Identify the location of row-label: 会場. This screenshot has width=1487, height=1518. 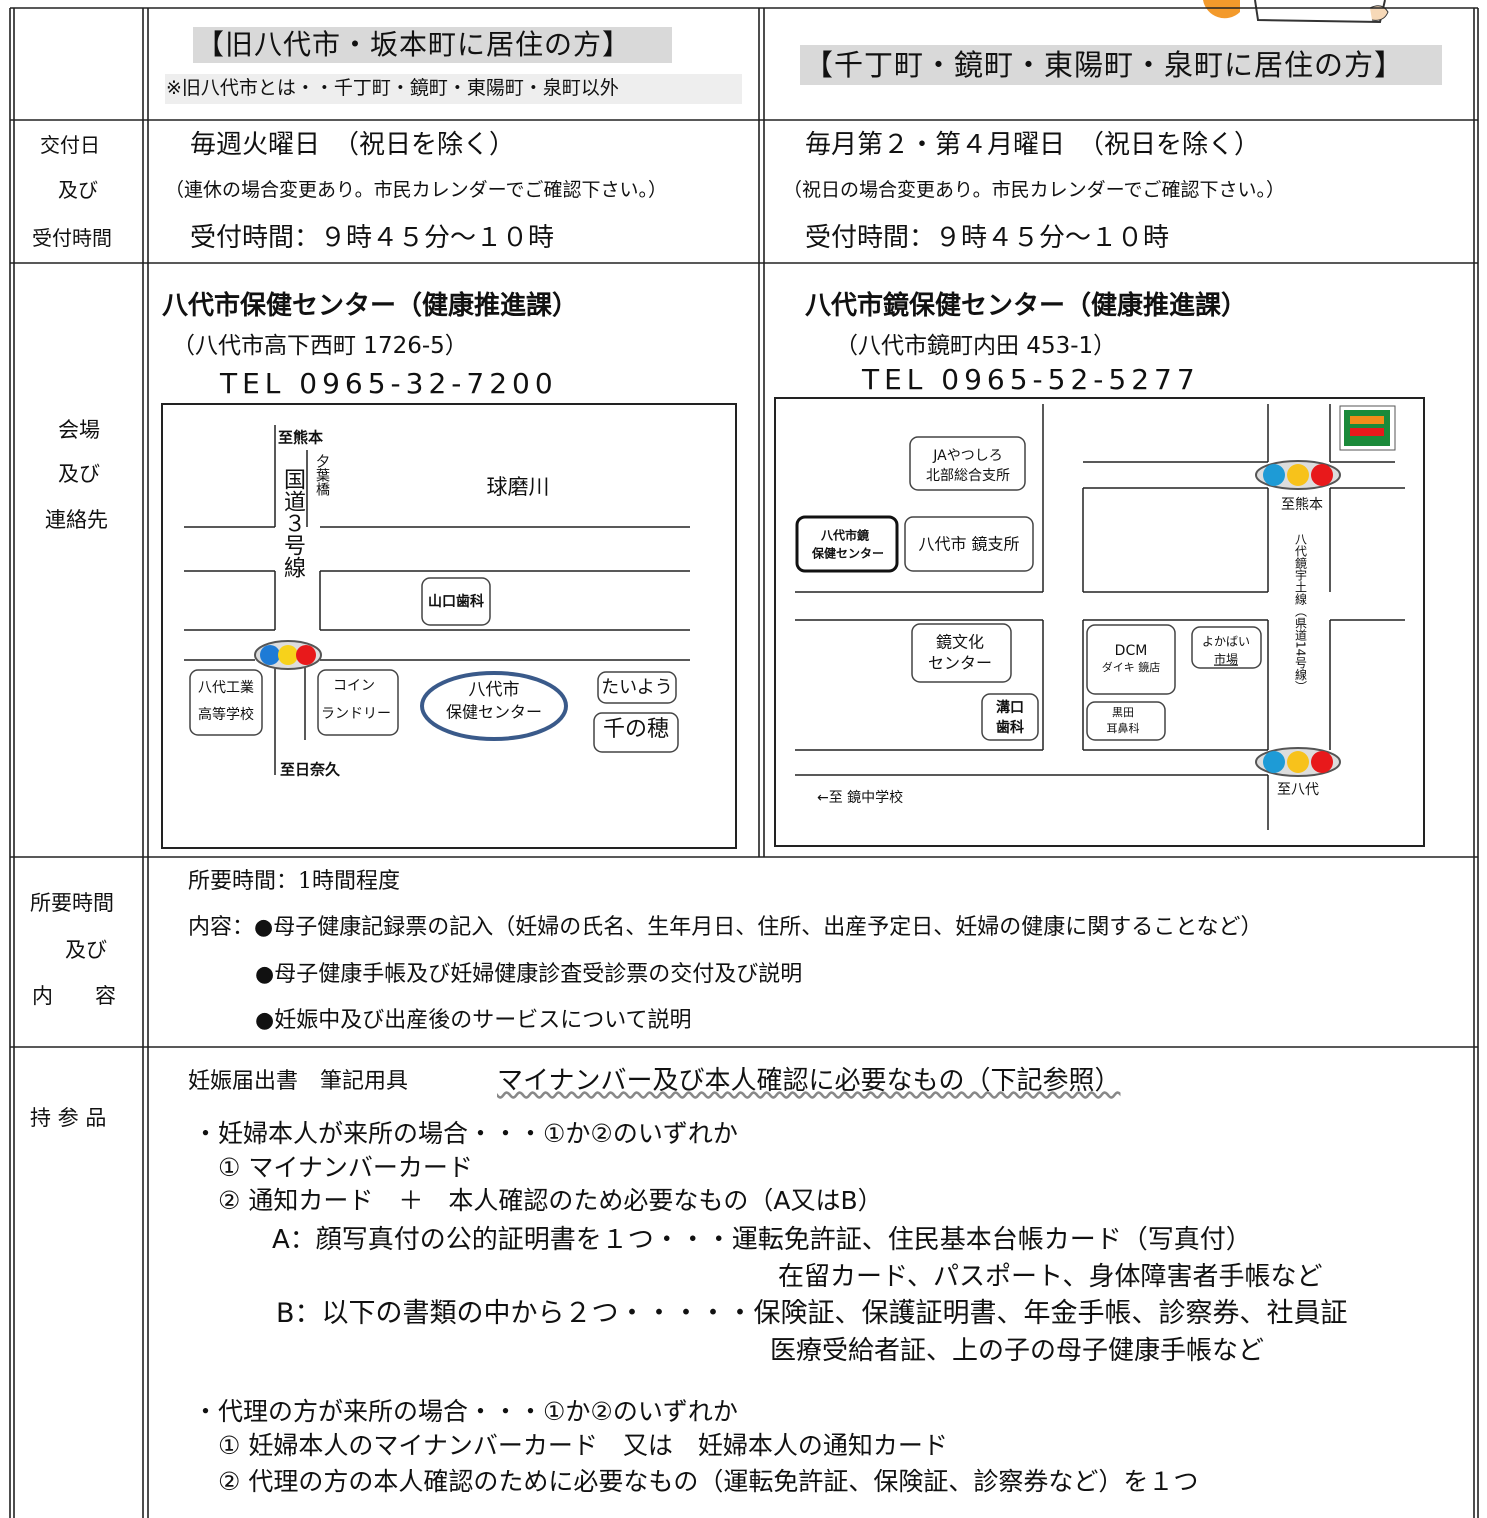
(79, 430).